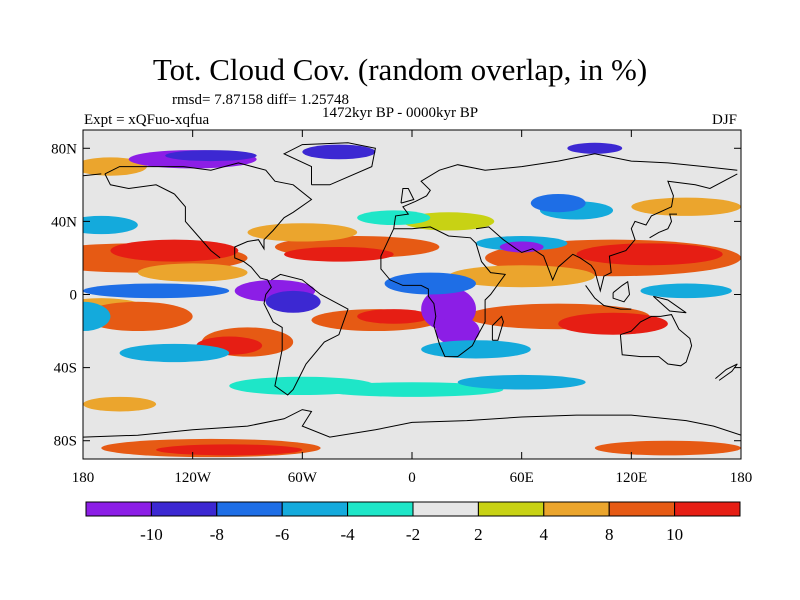  What do you see at coordinates (609, 534) in the screenshot?
I see `colorbar-label: 8` at bounding box center [609, 534].